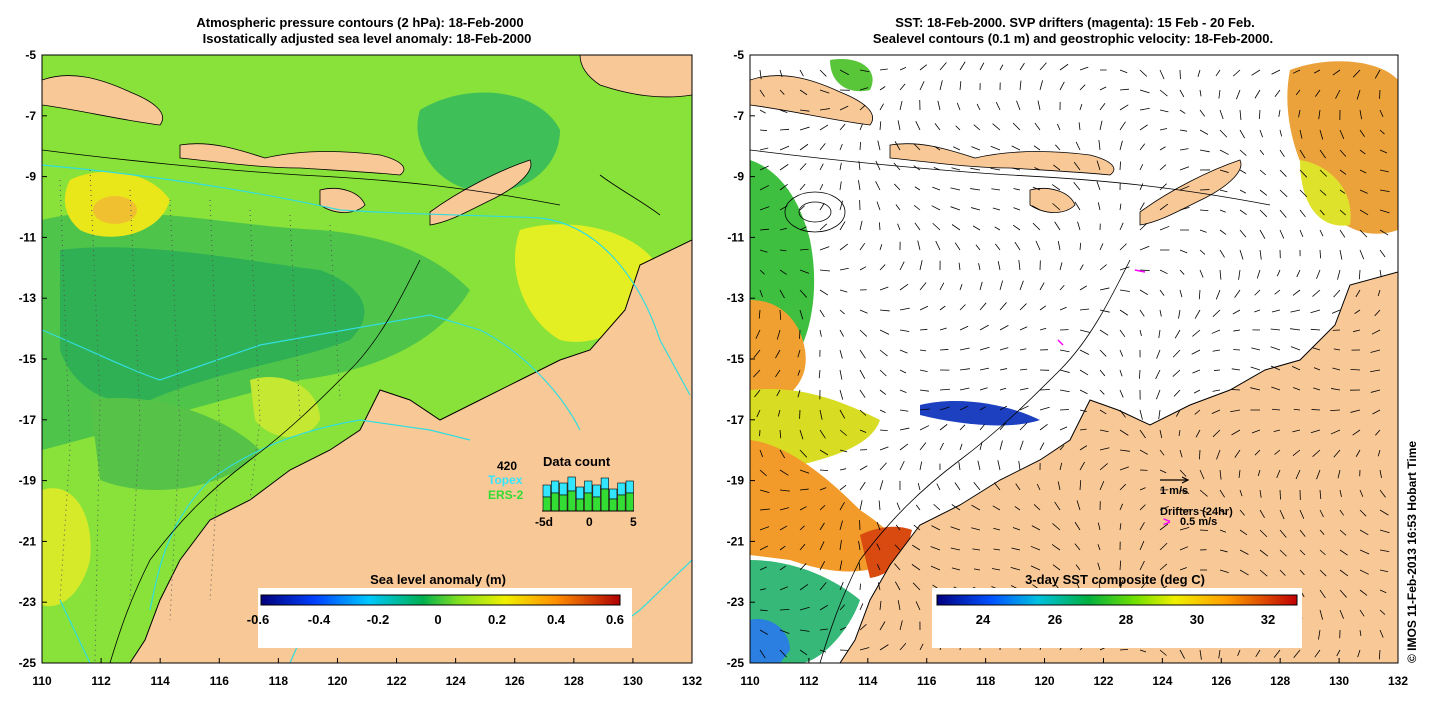 This screenshot has width=1440, height=710. I want to click on right-colorbar-tick-5: 32, so click(1268, 619).